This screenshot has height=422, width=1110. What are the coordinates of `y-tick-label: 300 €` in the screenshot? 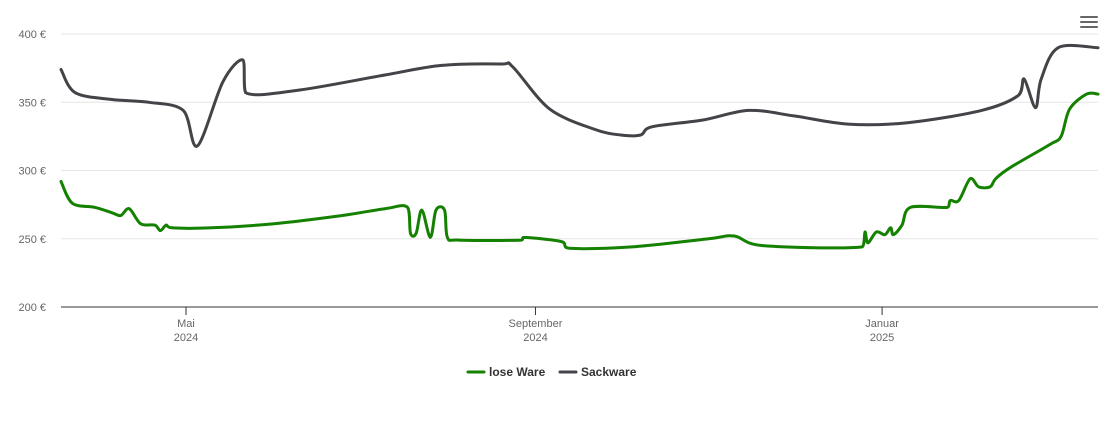 It's located at (32, 172).